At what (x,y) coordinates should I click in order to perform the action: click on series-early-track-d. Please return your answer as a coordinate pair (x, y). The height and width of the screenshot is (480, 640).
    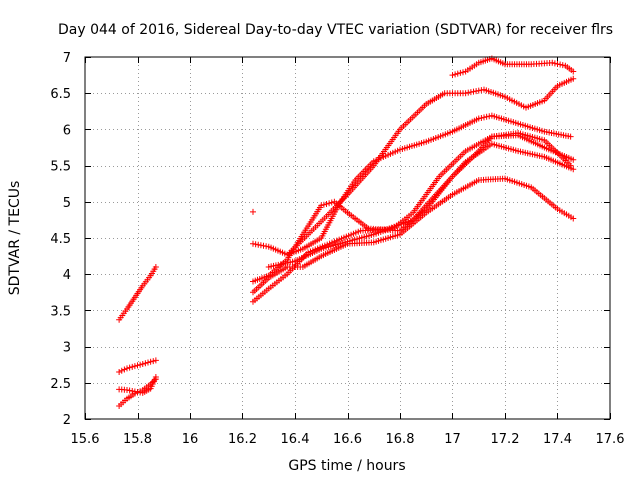
    Looking at the image, I should click on (137, 392).